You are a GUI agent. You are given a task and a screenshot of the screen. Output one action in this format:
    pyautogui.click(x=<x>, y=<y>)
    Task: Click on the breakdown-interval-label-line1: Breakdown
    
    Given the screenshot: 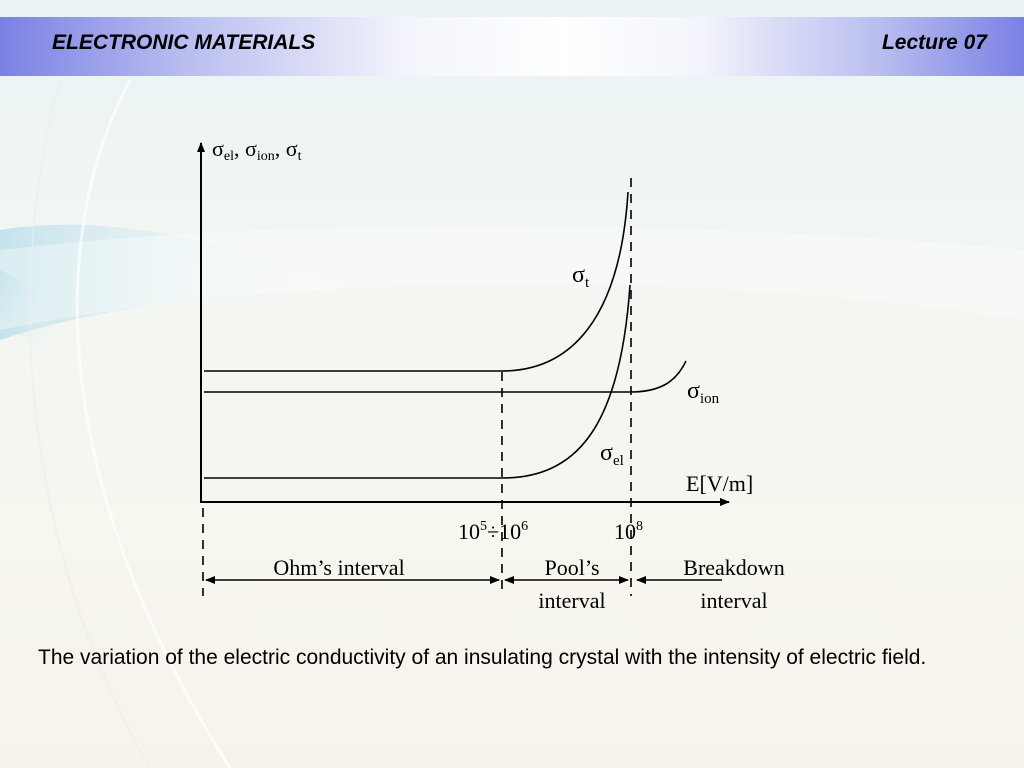 What is the action you would take?
    pyautogui.click(x=733, y=567)
    